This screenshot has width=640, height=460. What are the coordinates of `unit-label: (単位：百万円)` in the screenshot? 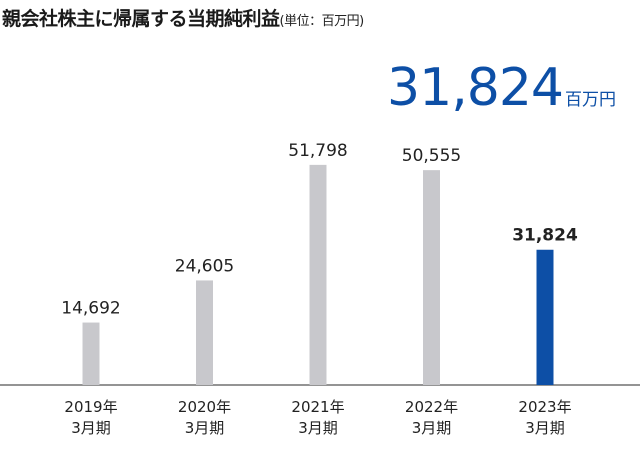 It's located at (322, 21).